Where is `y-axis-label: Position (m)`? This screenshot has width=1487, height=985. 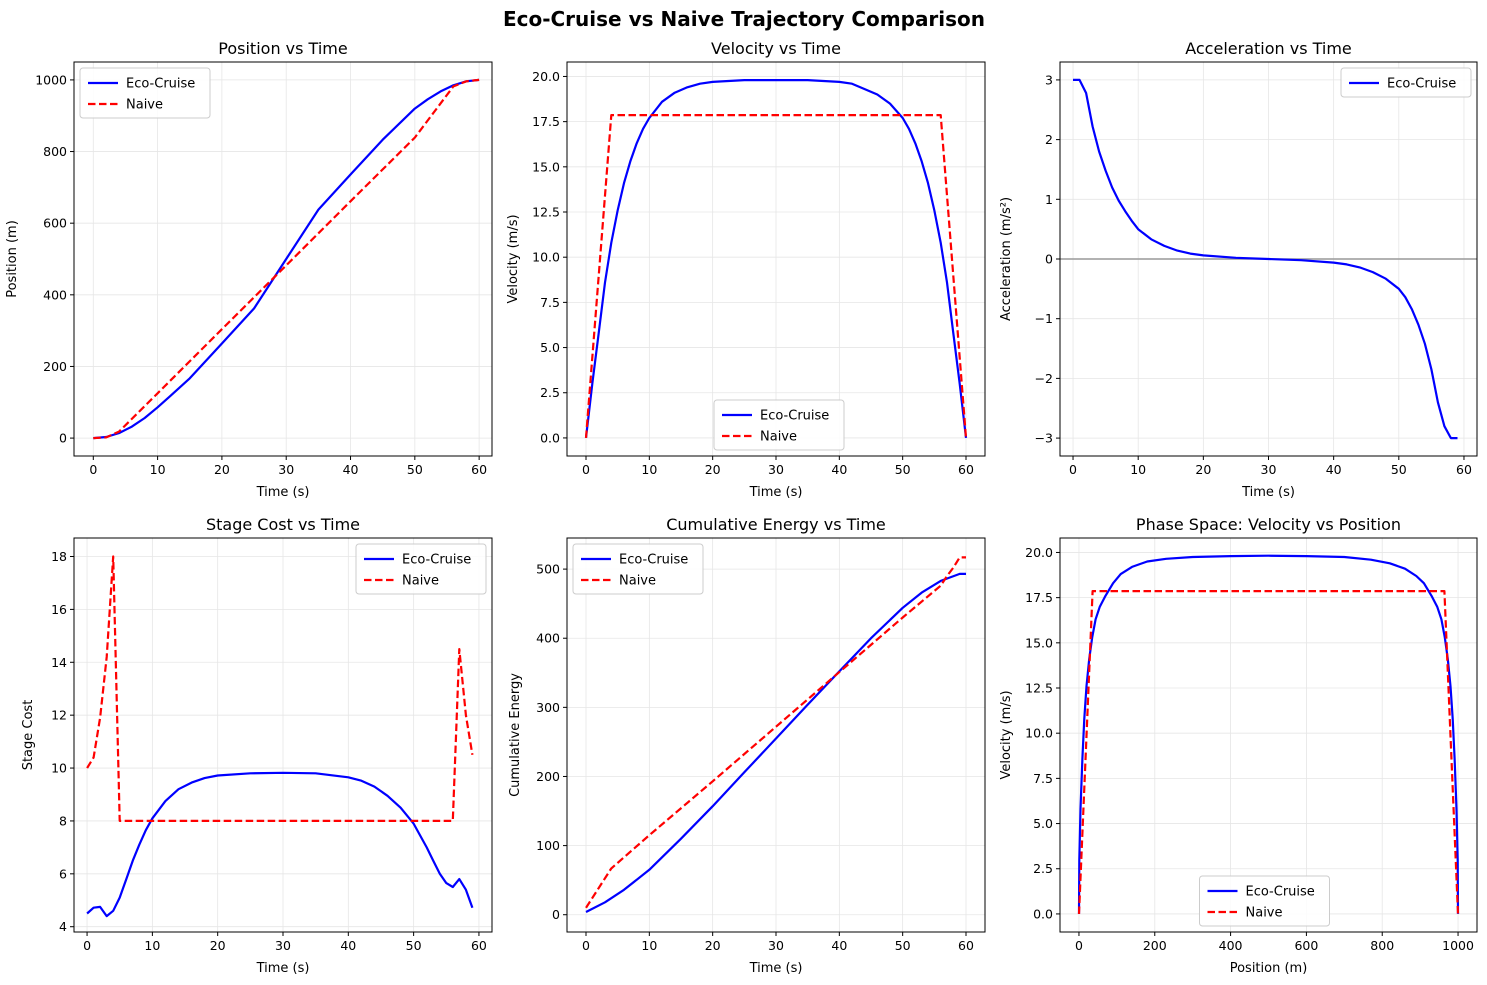 y-axis-label: Position (m) is located at coordinates (12, 259).